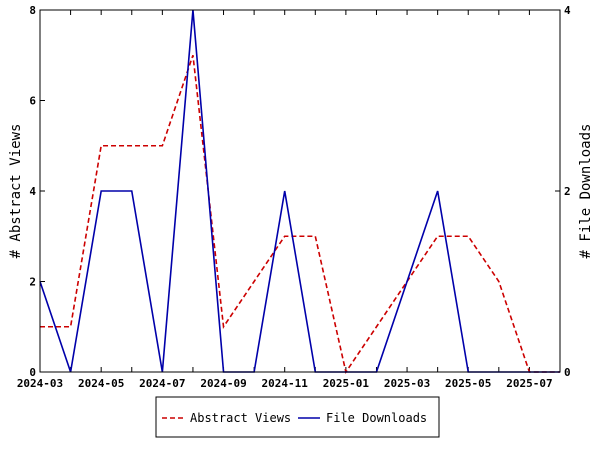 The width and height of the screenshot is (600, 455). What do you see at coordinates (240, 418) in the screenshot?
I see `legend-label-abstract-views: Abstract Views` at bounding box center [240, 418].